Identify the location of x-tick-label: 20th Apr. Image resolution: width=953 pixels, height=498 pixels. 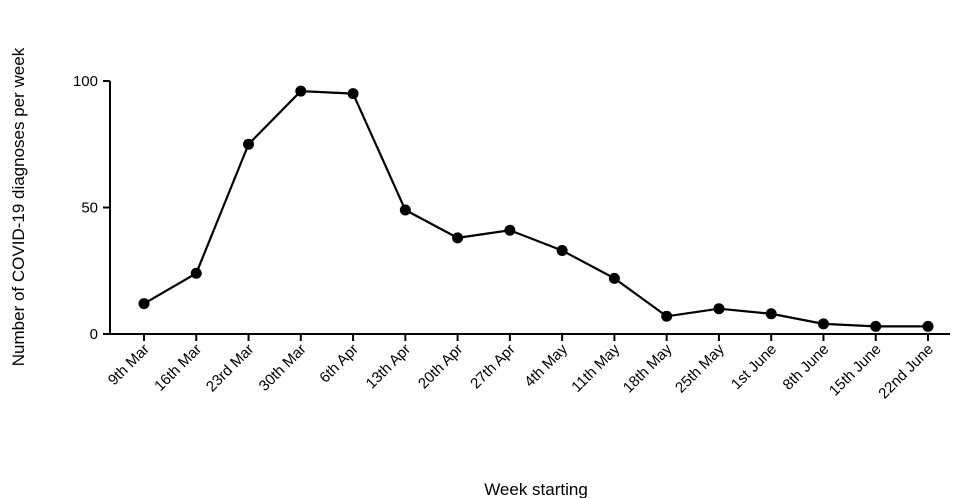
(441, 367).